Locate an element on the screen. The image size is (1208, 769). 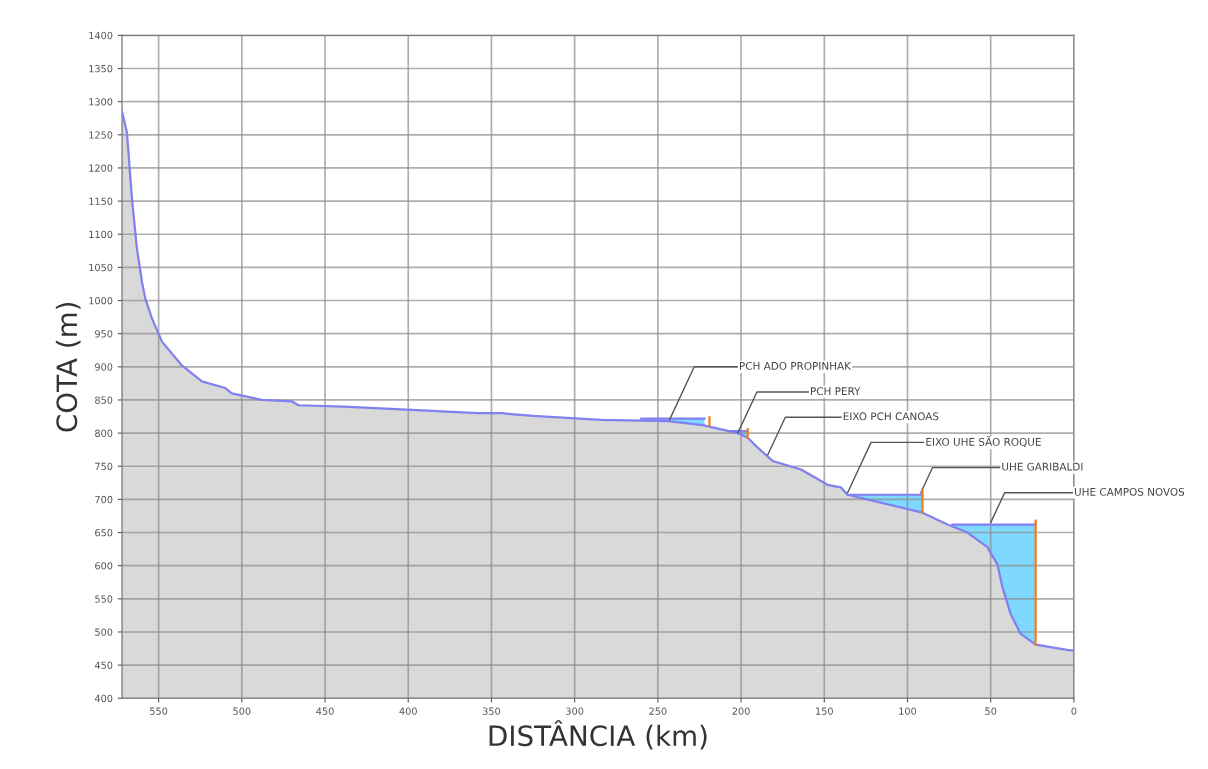
y-tick-label: 1250 is located at coordinates (101, 135).